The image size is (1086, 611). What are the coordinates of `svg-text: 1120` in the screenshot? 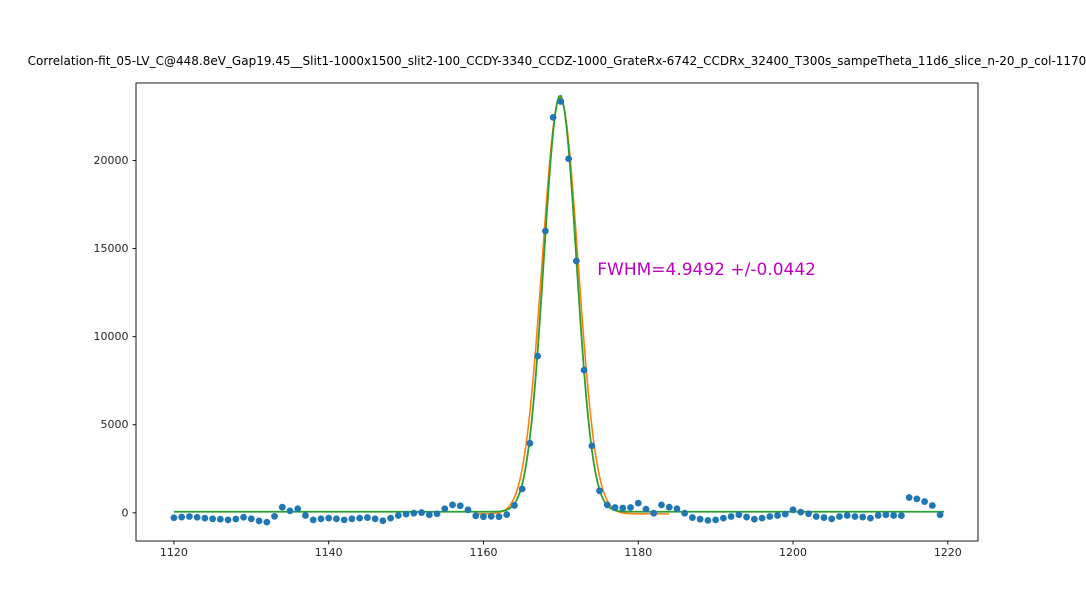 It's located at (174, 552).